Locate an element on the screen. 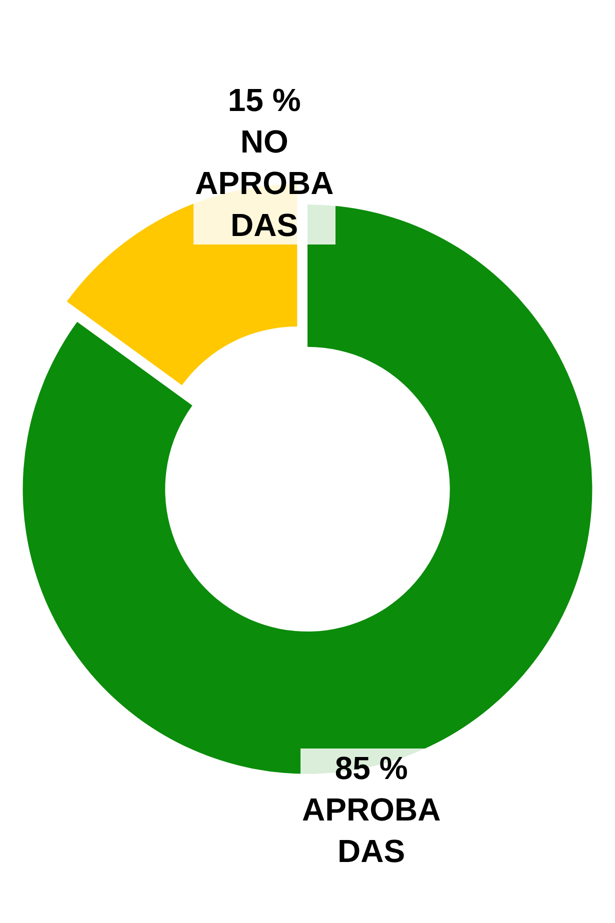 This screenshot has width=615, height=923. category-label: NO is located at coordinates (264, 142).